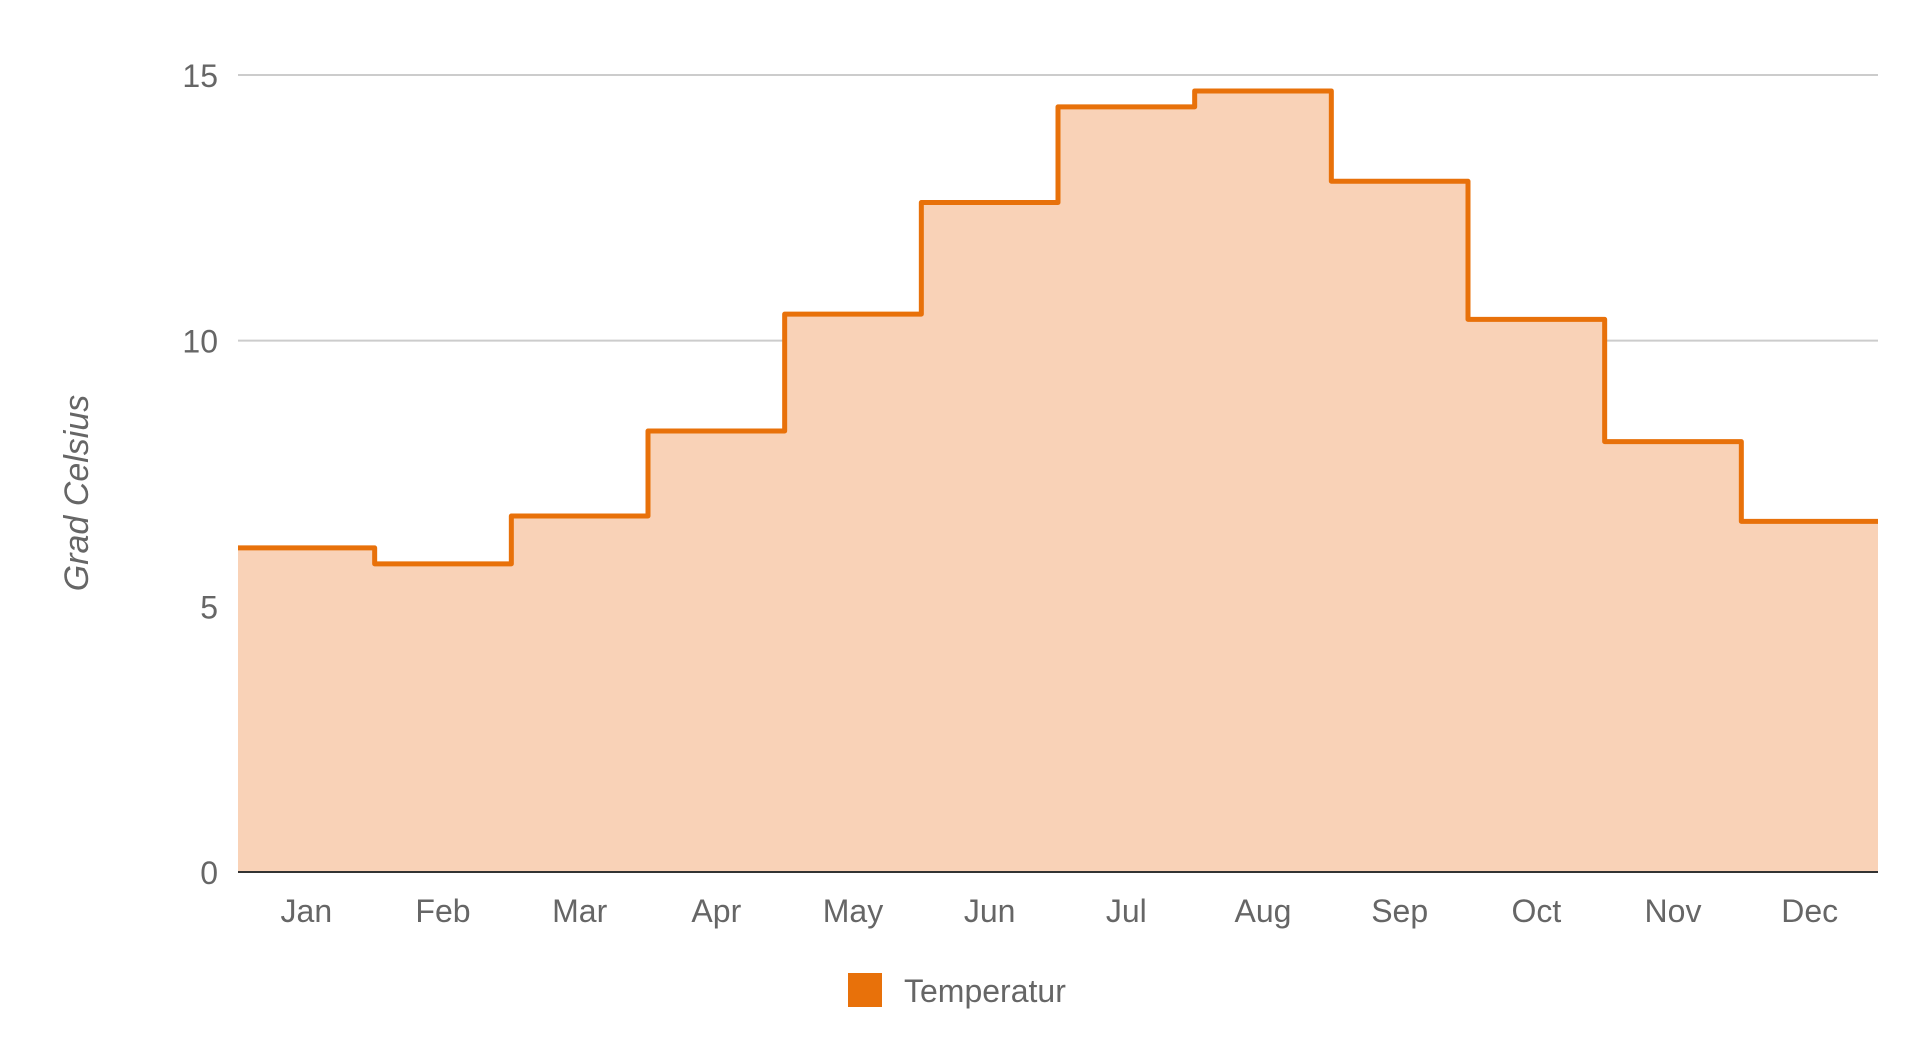 This screenshot has height=1058, width=1920. Describe the element at coordinates (1126, 911) in the screenshot. I see `x-tick-label: Jul` at that location.